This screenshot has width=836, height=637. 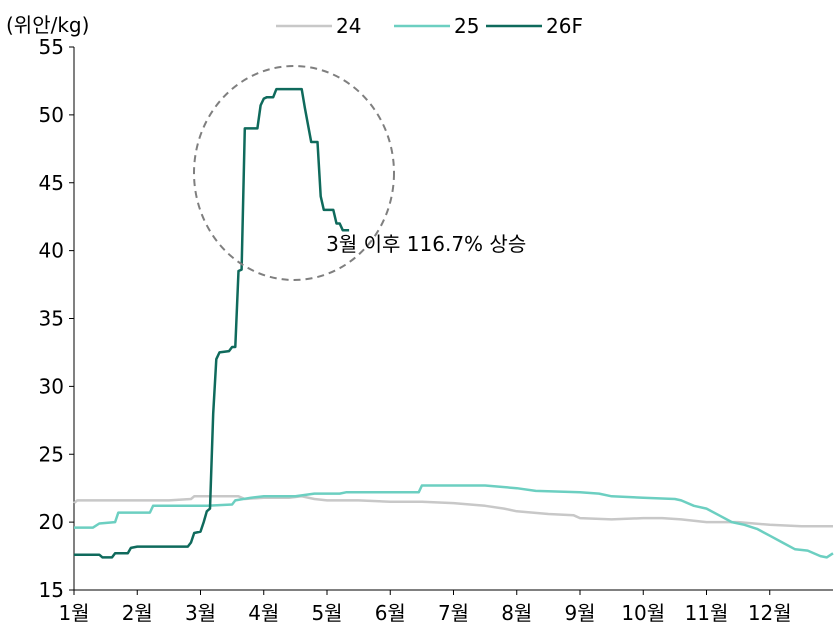 I want to click on x-tick-label: 6월, so click(x=390, y=613).